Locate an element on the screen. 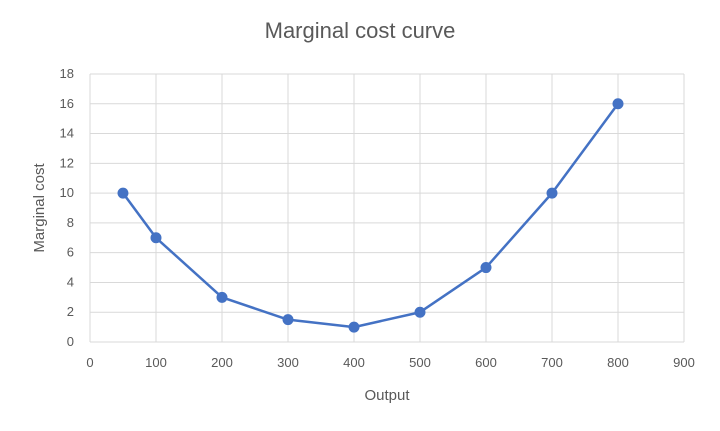 The width and height of the screenshot is (720, 431). x-tick-label: 700 is located at coordinates (552, 362).